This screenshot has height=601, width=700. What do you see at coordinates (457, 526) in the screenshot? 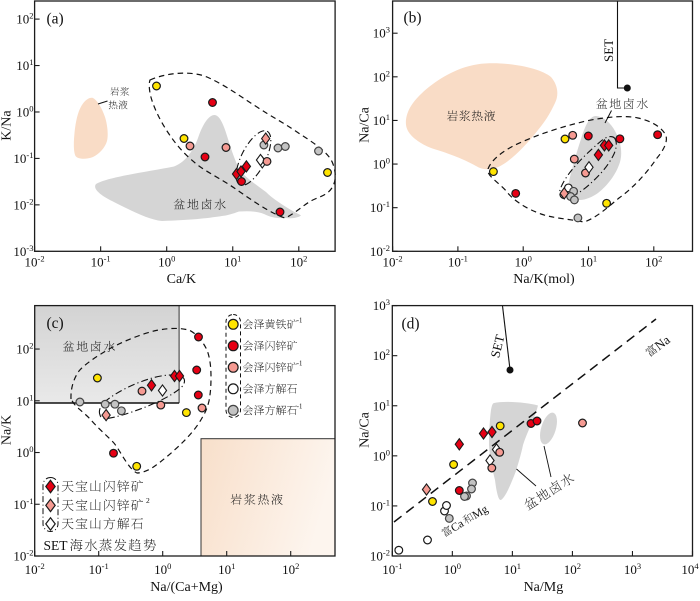
I see `svg-text: Ca` at bounding box center [457, 526].